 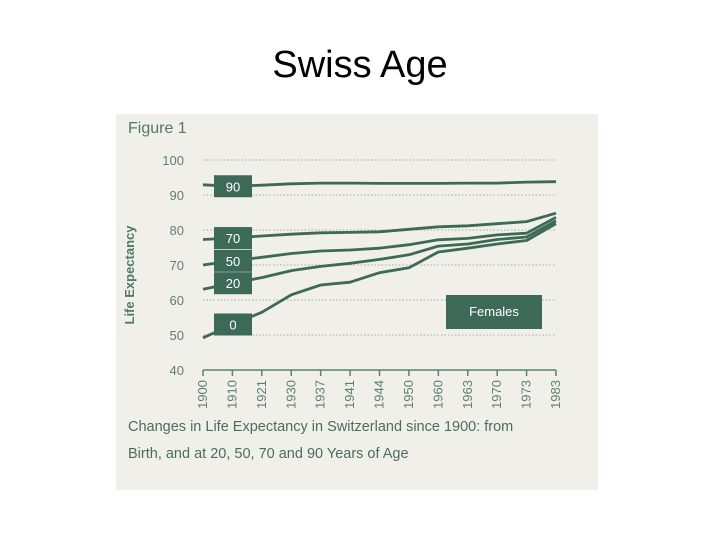 I want to click on x-tick-label: 1944, so click(x=379, y=394).